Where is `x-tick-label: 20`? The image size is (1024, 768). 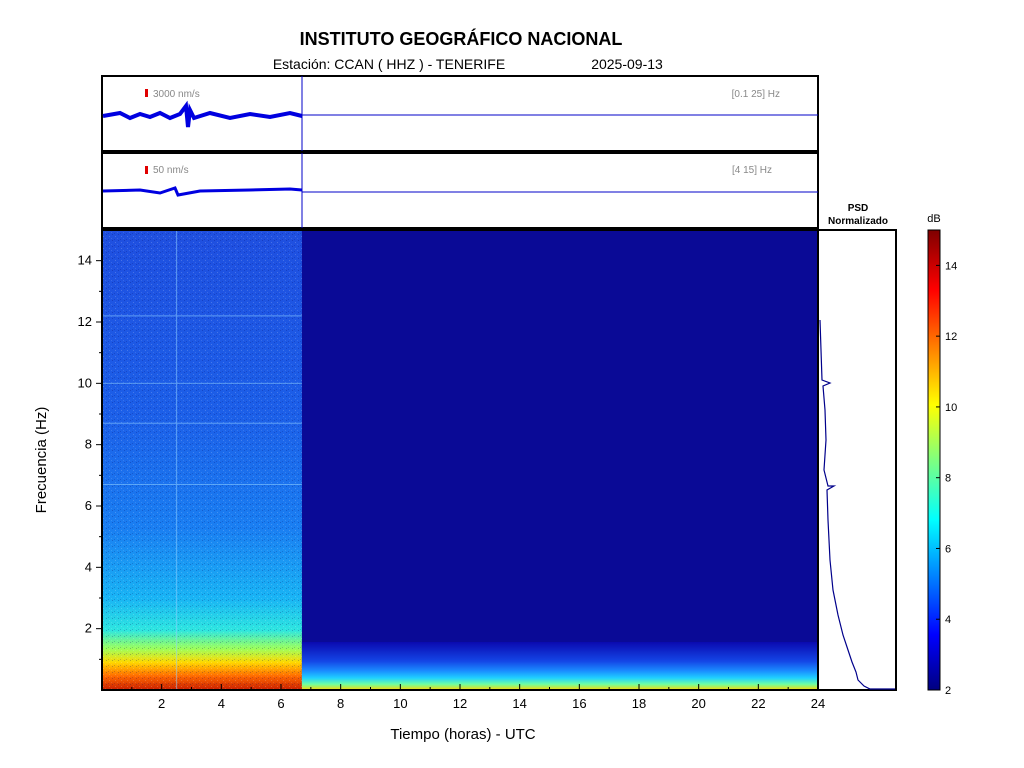 x-tick-label: 20 is located at coordinates (698, 703).